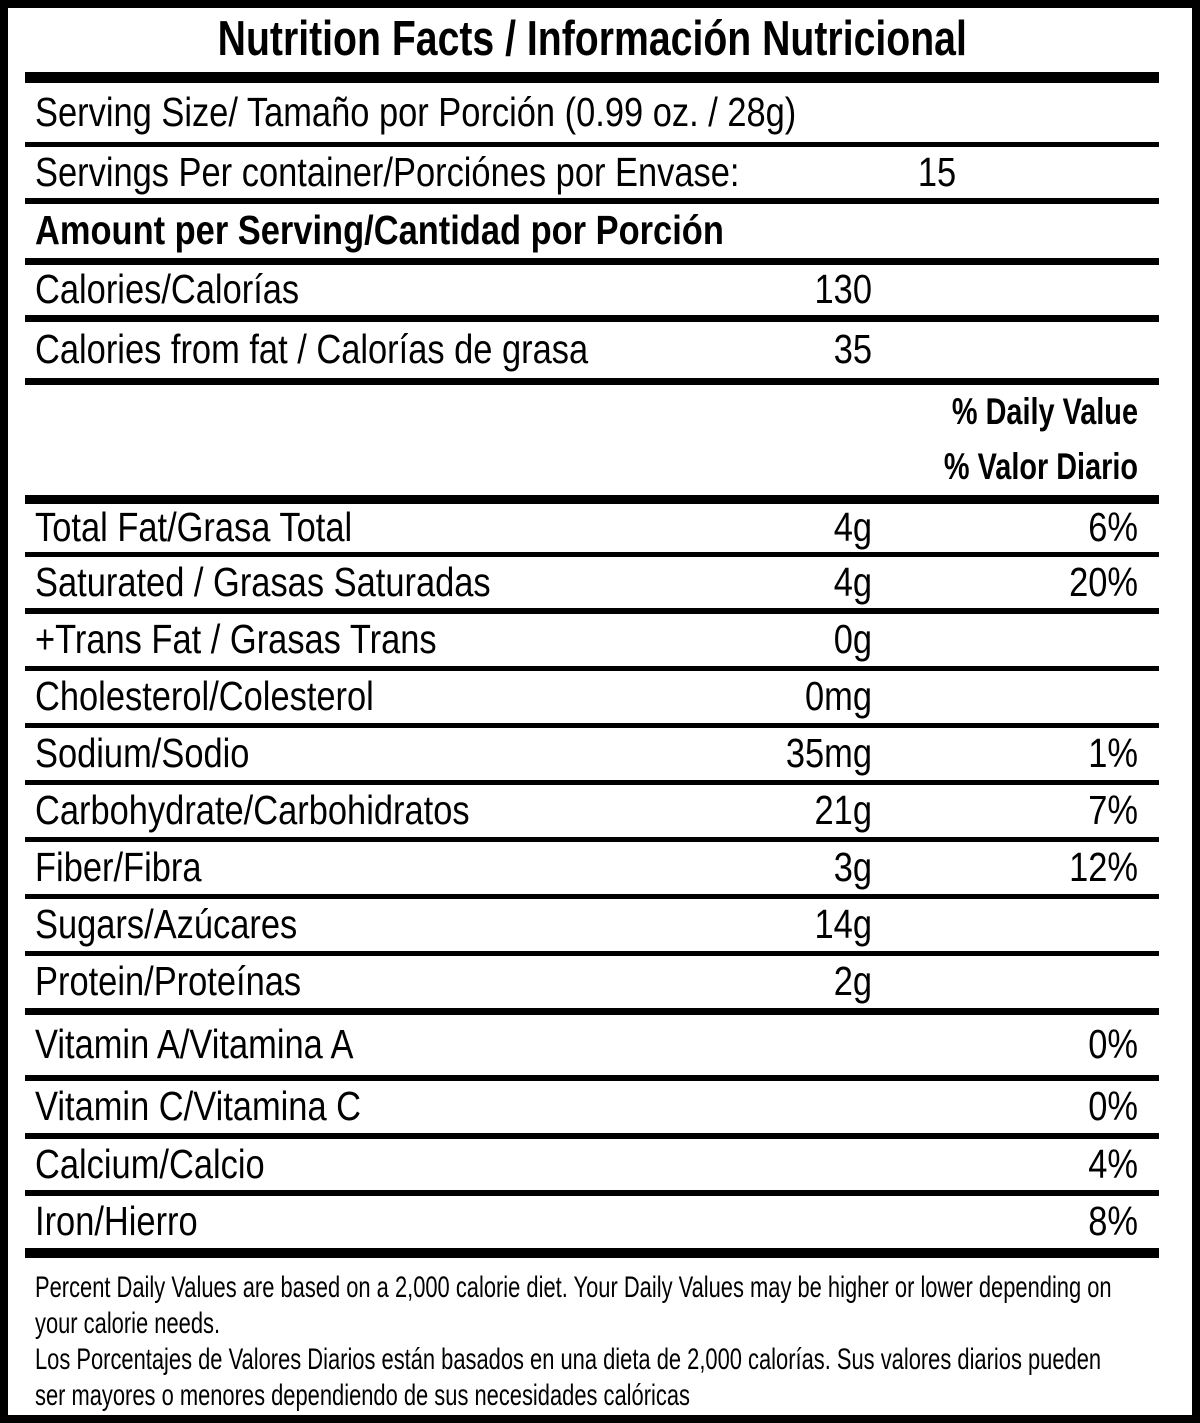 Image resolution: width=1200 pixels, height=1423 pixels. Describe the element at coordinates (592, 1110) in the screenshot. I see `vitamin-c-row: Vitamin C/Vitamina C 0%` at that location.